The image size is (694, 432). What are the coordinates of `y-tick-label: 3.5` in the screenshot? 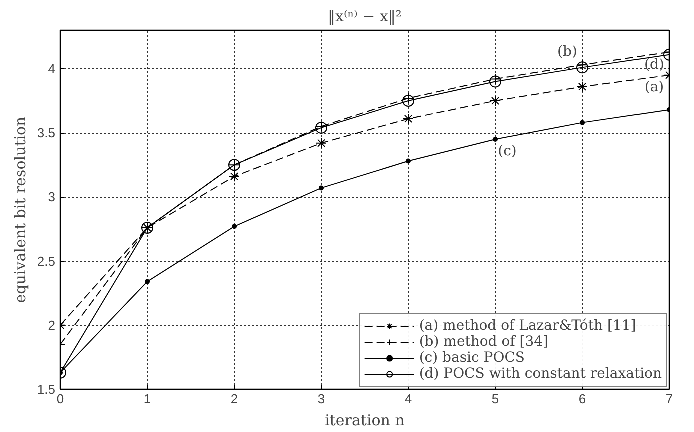 It's located at (46, 133).